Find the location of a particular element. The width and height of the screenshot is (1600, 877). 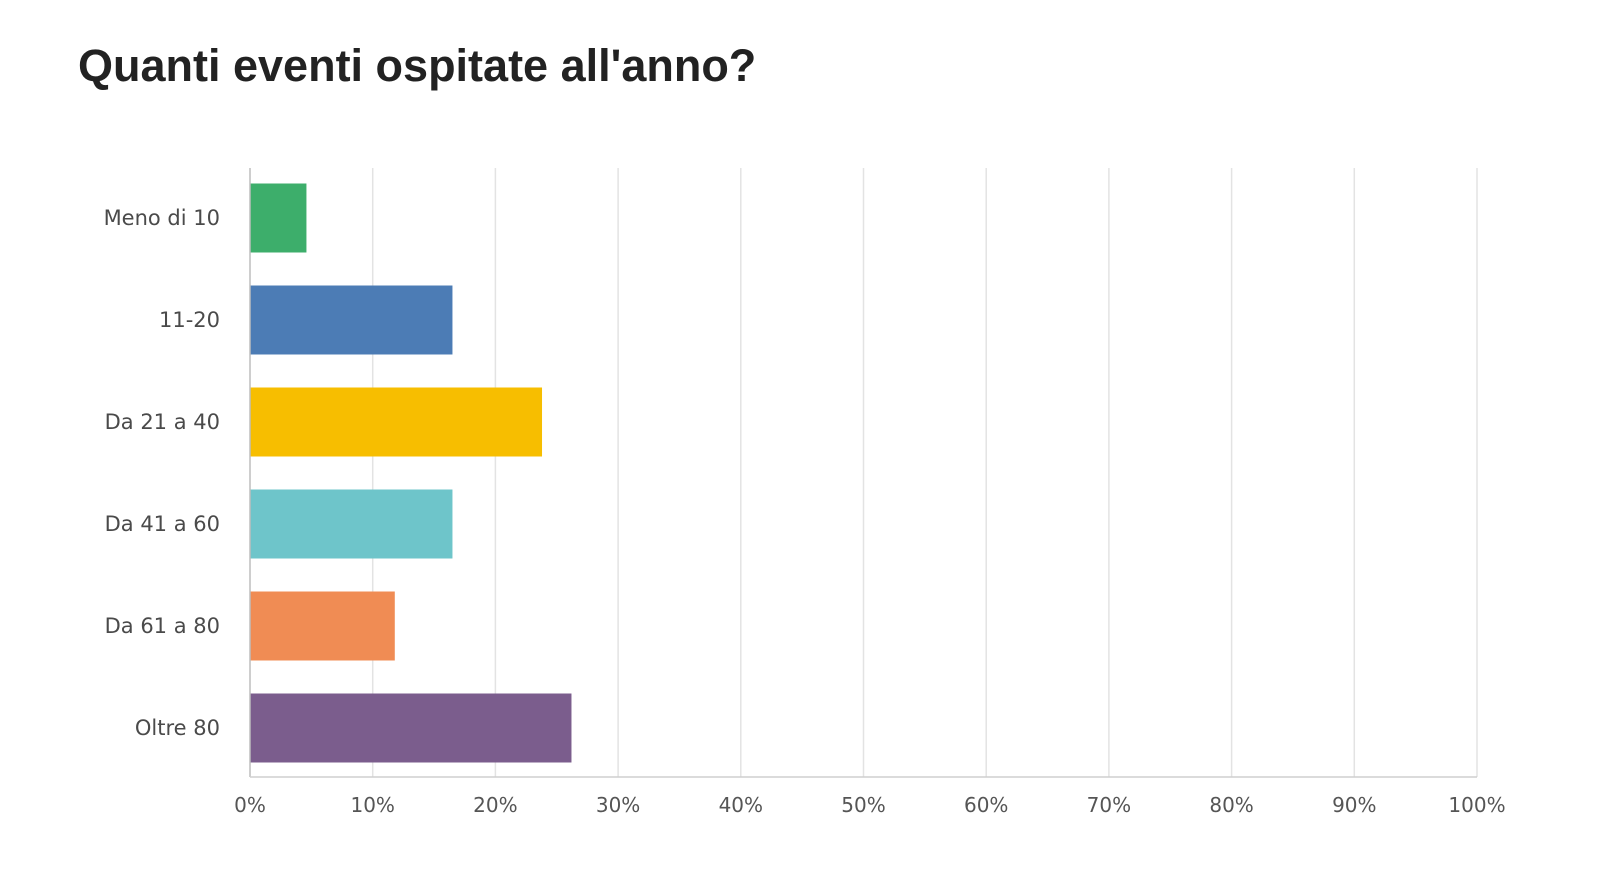

category-label: 11-20 is located at coordinates (189, 320).